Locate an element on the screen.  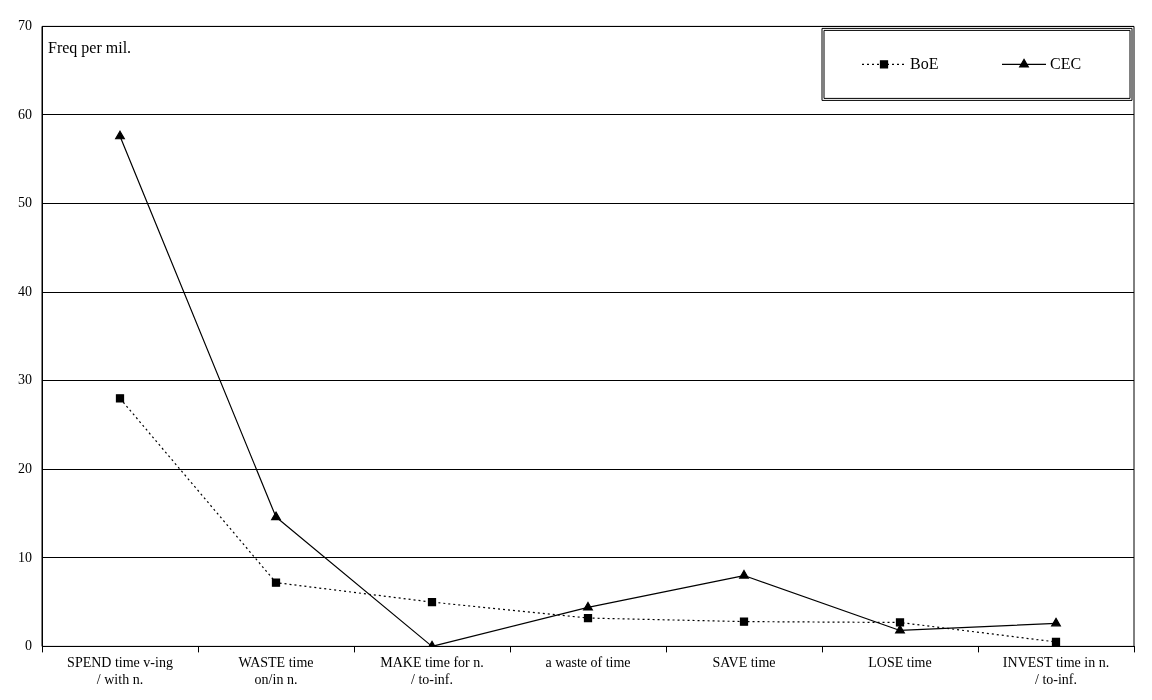
x-tick-label: LOSE time is located at coordinates (900, 663).